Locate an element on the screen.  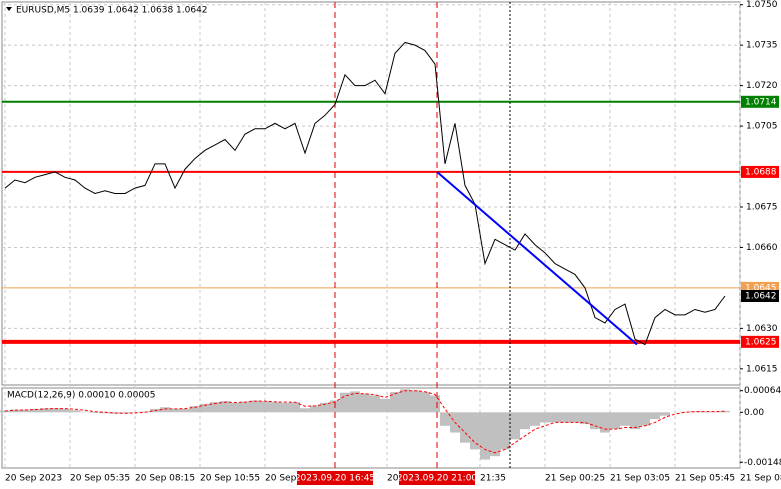
level-label: 1.0645 is located at coordinates (761, 288).